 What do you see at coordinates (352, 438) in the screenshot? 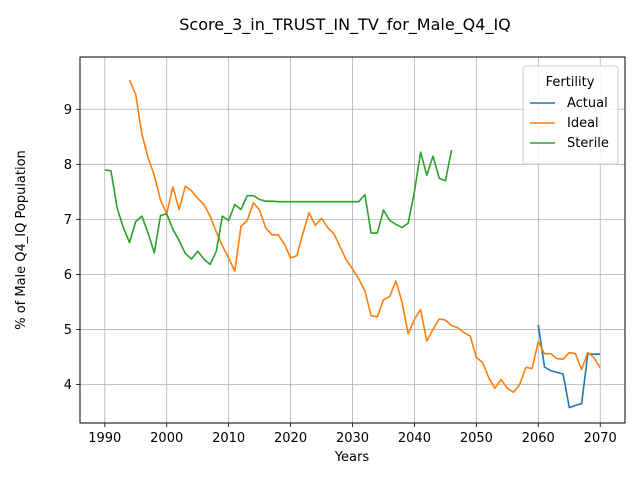
I see `x-tick-label: 2030` at bounding box center [352, 438].